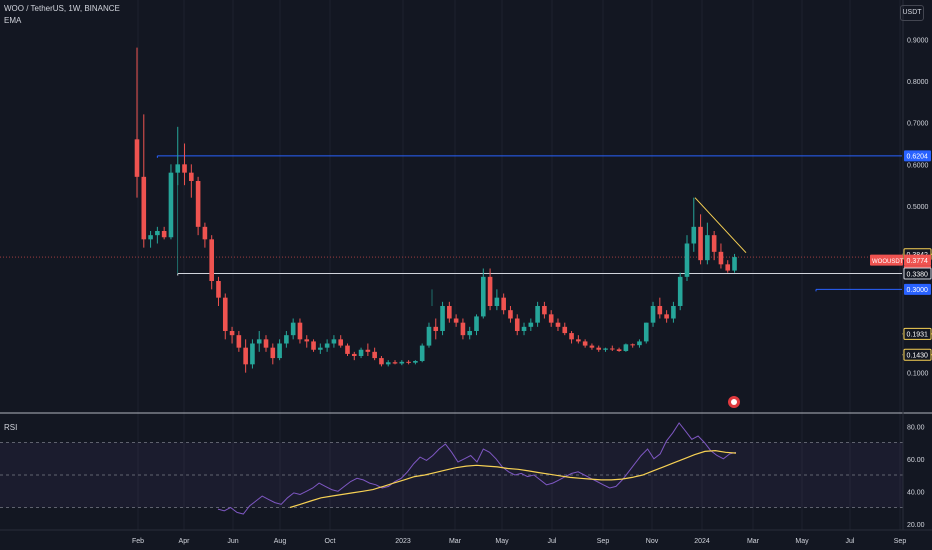 The image size is (932, 550). Describe the element at coordinates (918, 207) in the screenshot. I see `y-tick-label: 0.5000` at that location.